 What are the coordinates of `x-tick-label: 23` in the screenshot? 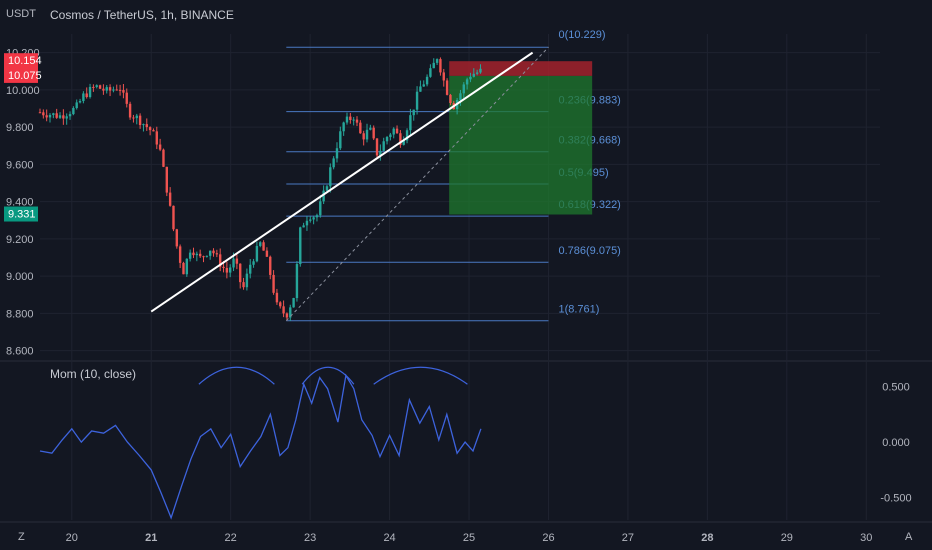 It's located at (310, 538).